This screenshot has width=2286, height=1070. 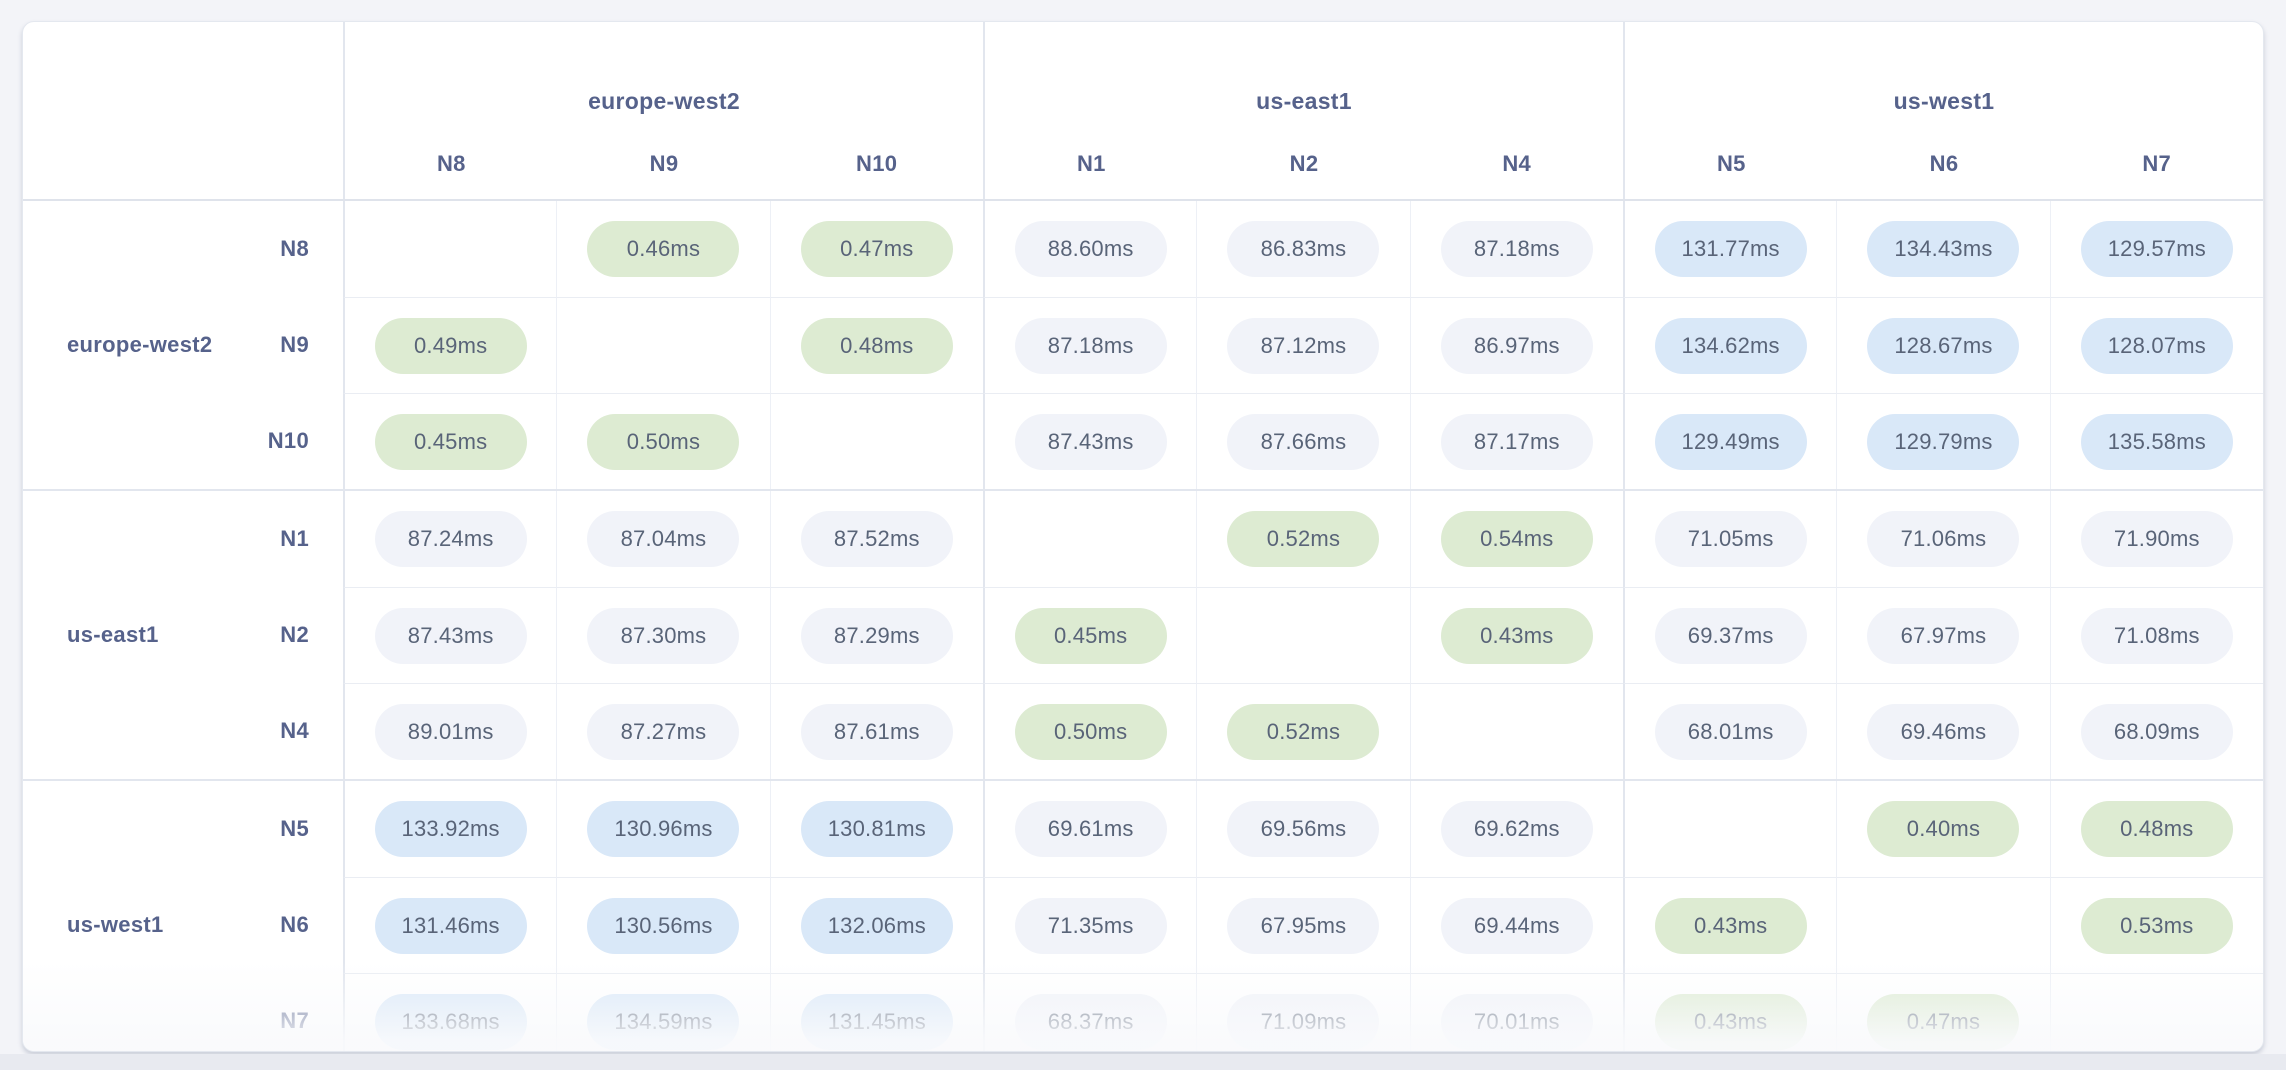 I want to click on latency-cell: 87.27ms, so click(x=663, y=731).